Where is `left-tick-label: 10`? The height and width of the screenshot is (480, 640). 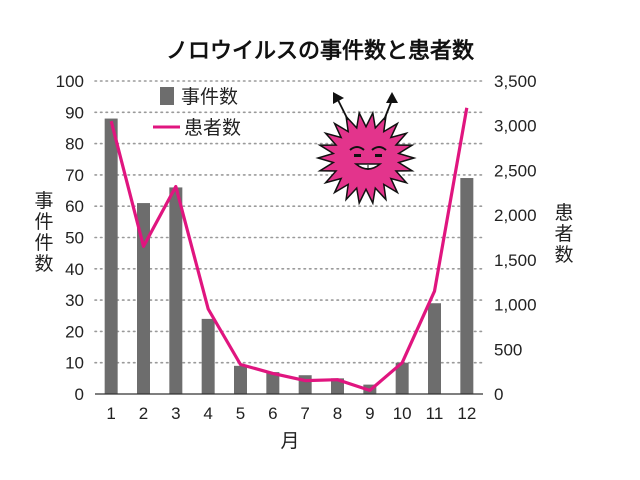 left-tick-label: 10 is located at coordinates (74, 363).